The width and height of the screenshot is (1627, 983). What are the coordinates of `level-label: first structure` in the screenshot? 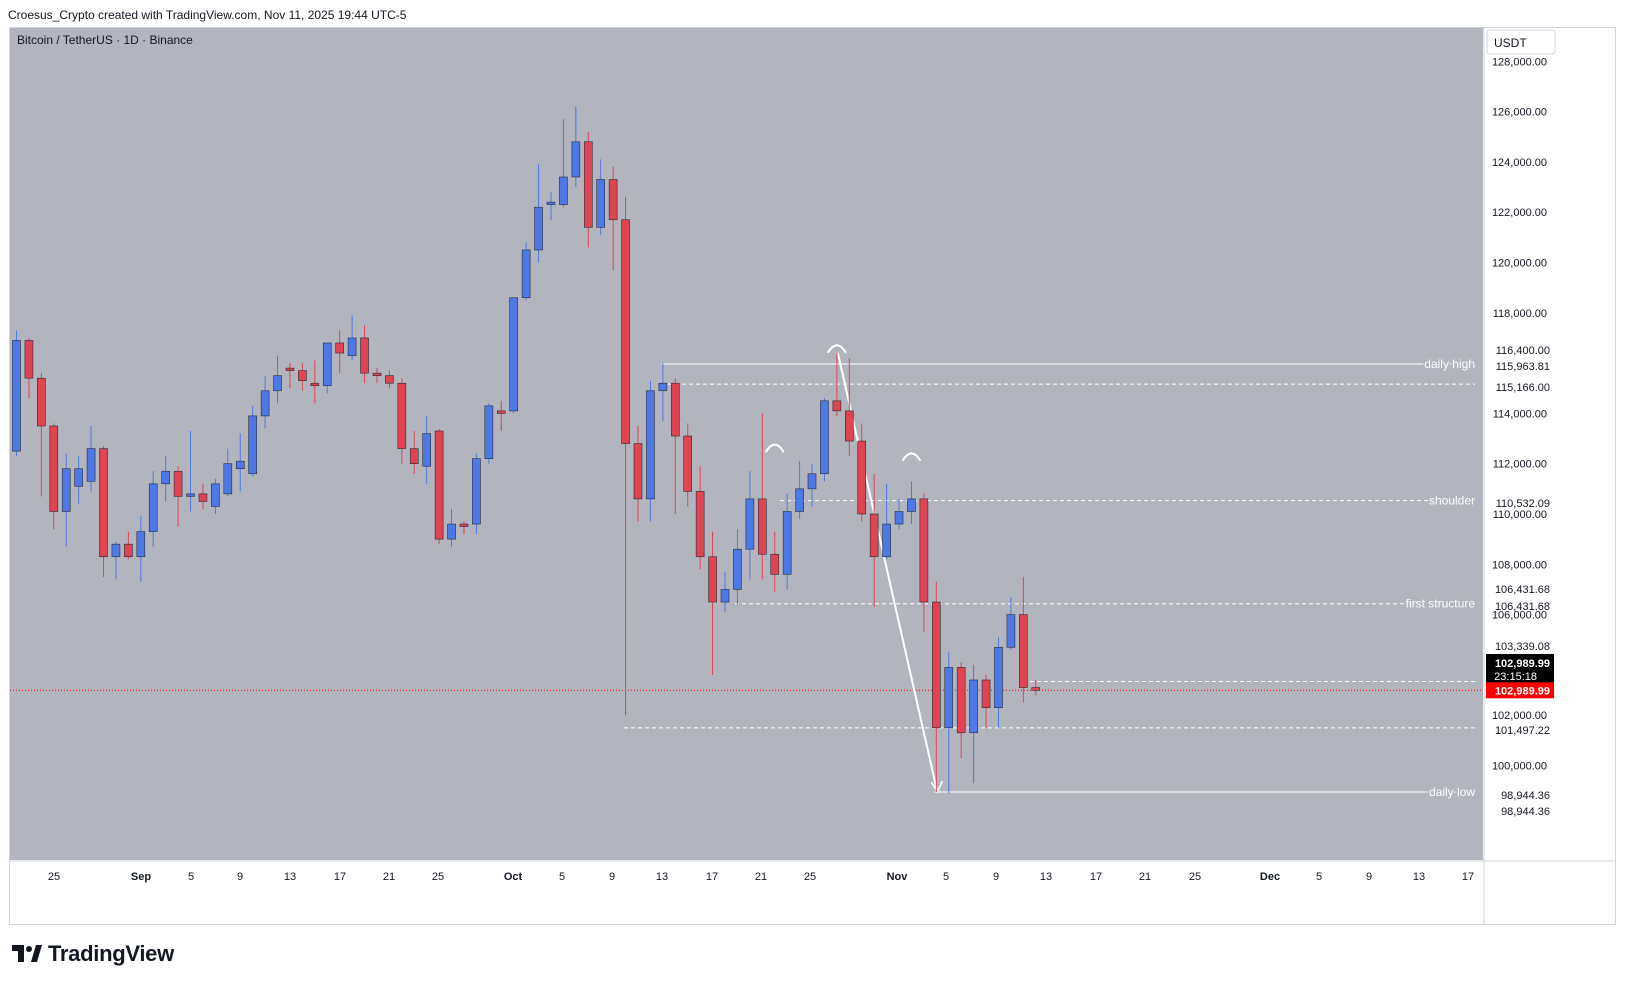 It's located at (1441, 604).